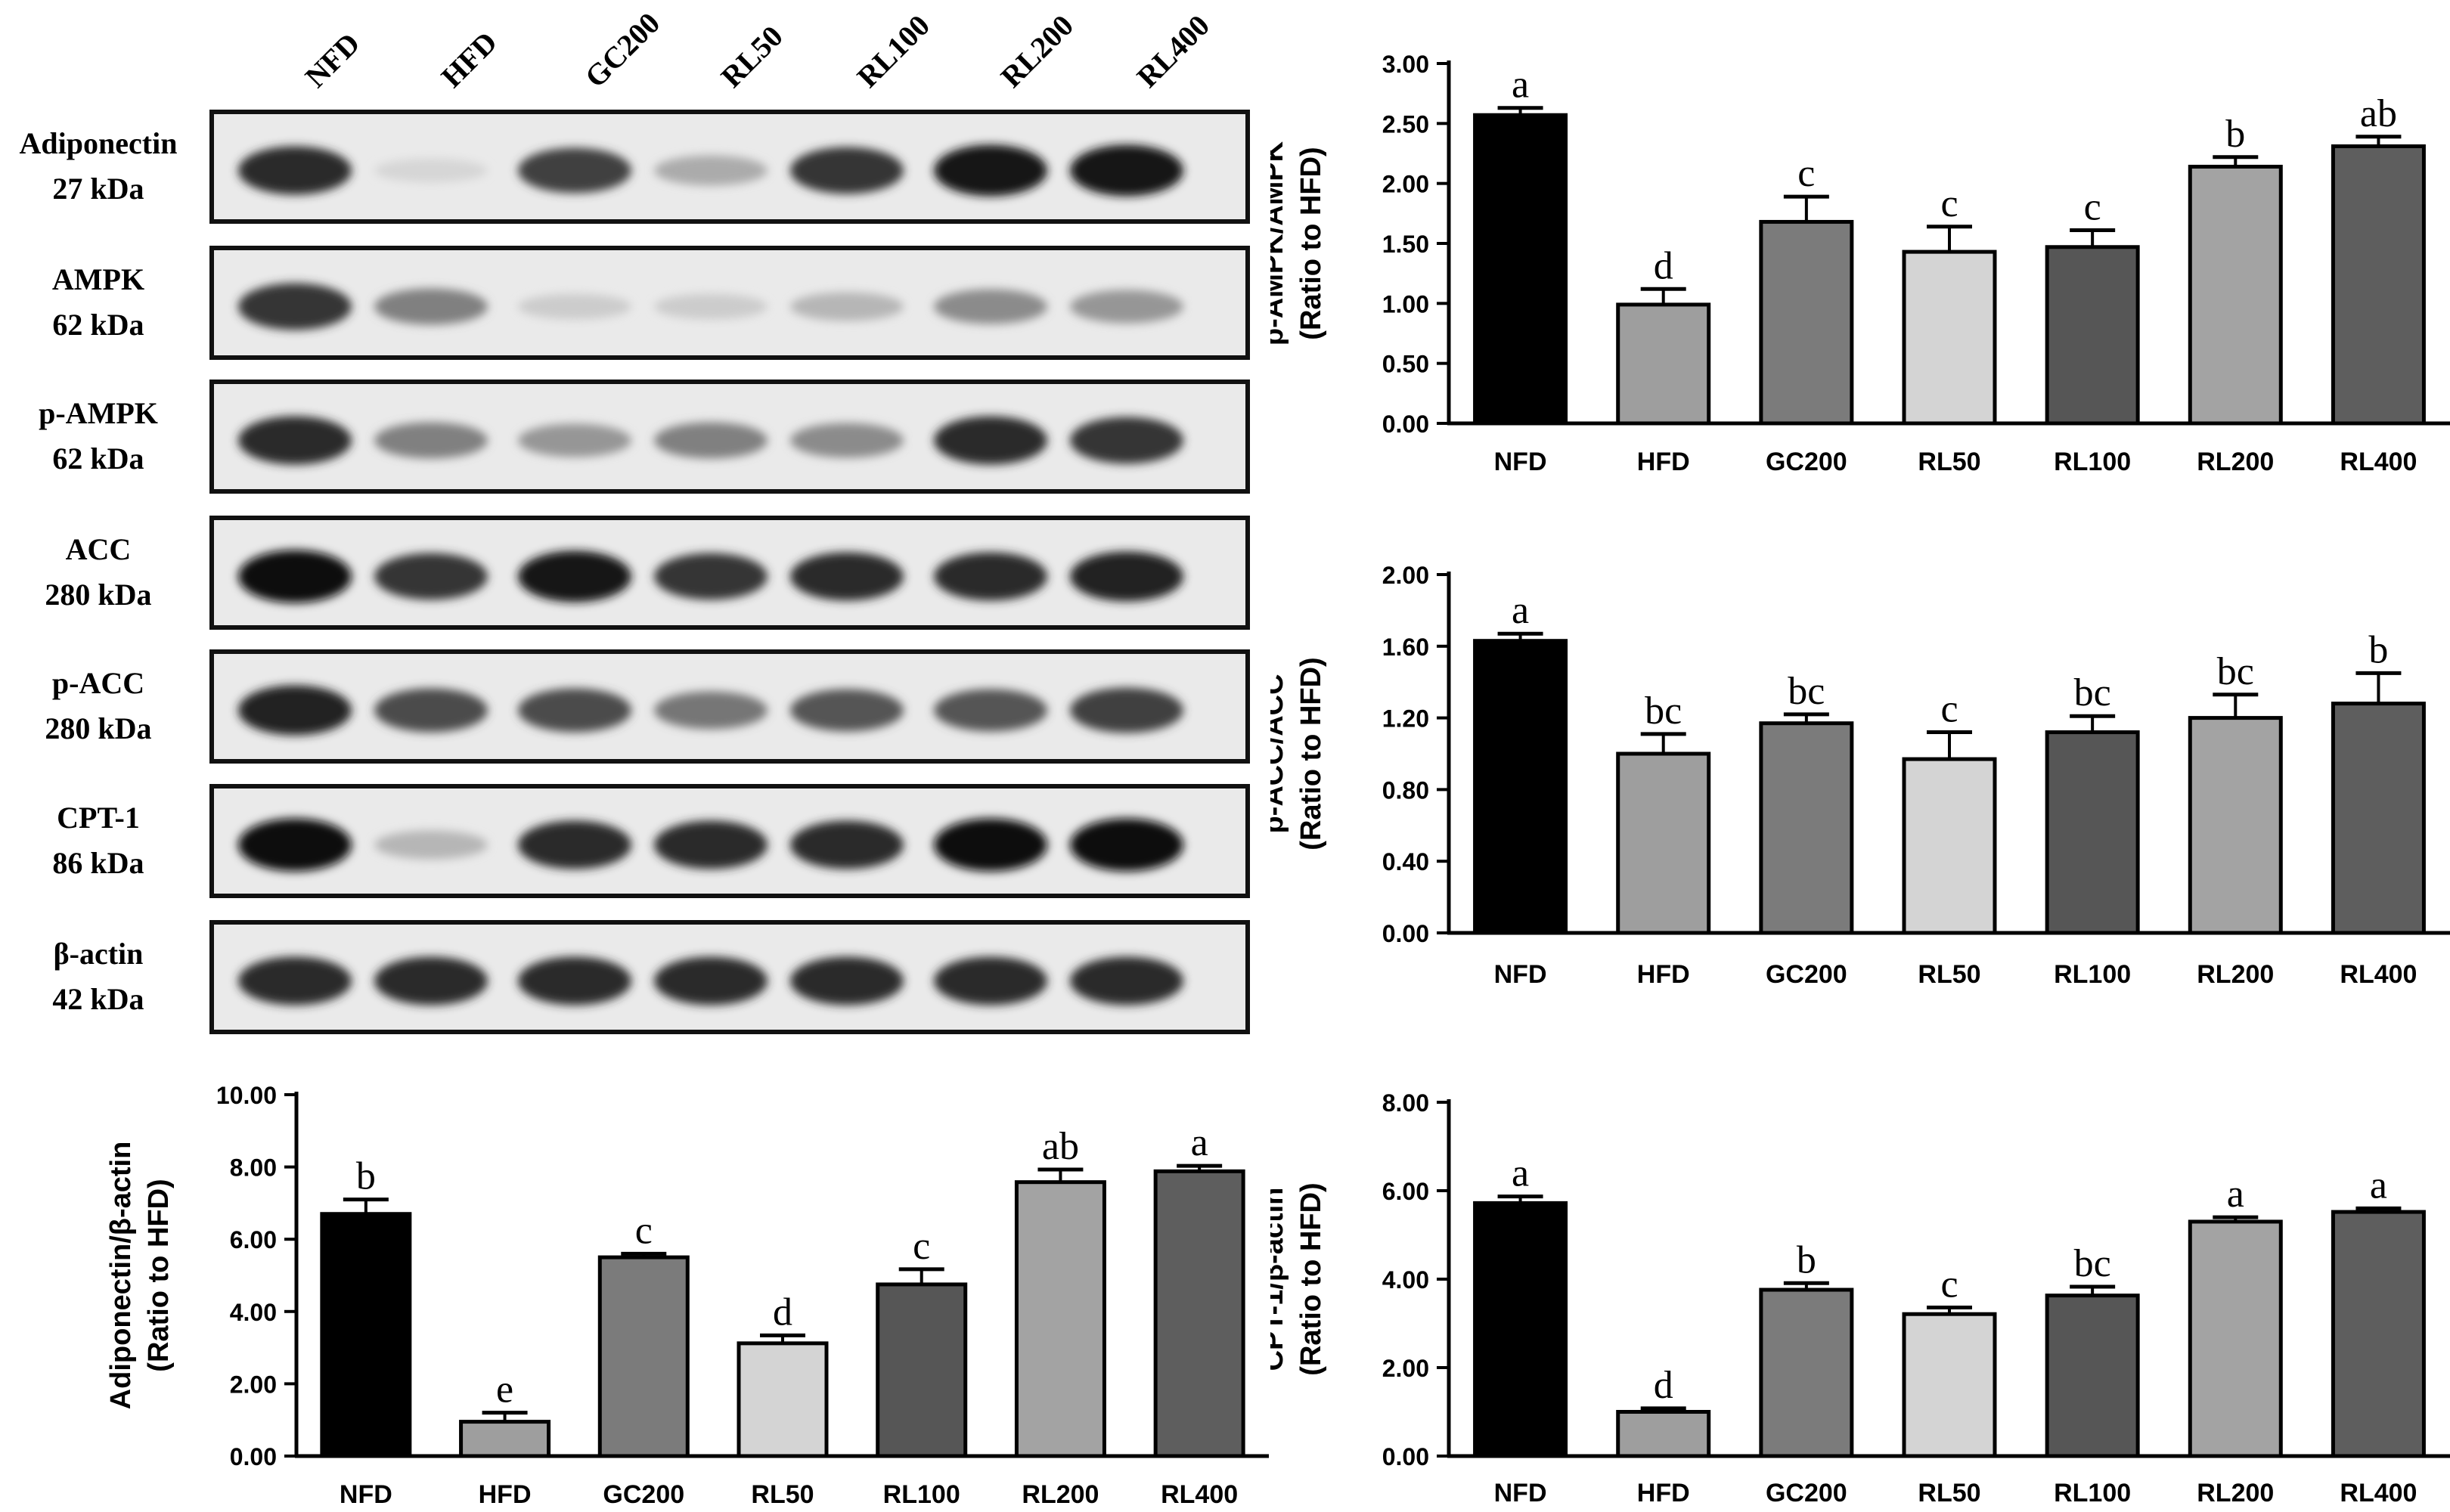 The height and width of the screenshot is (1512, 2450). Describe the element at coordinates (1280, 753) in the screenshot. I see `y-axis-label: p-ACC/ACC` at that location.